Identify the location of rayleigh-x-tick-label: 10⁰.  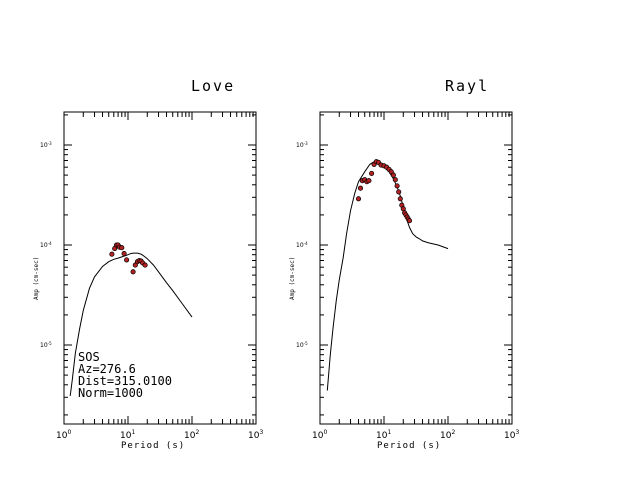
(319, 435).